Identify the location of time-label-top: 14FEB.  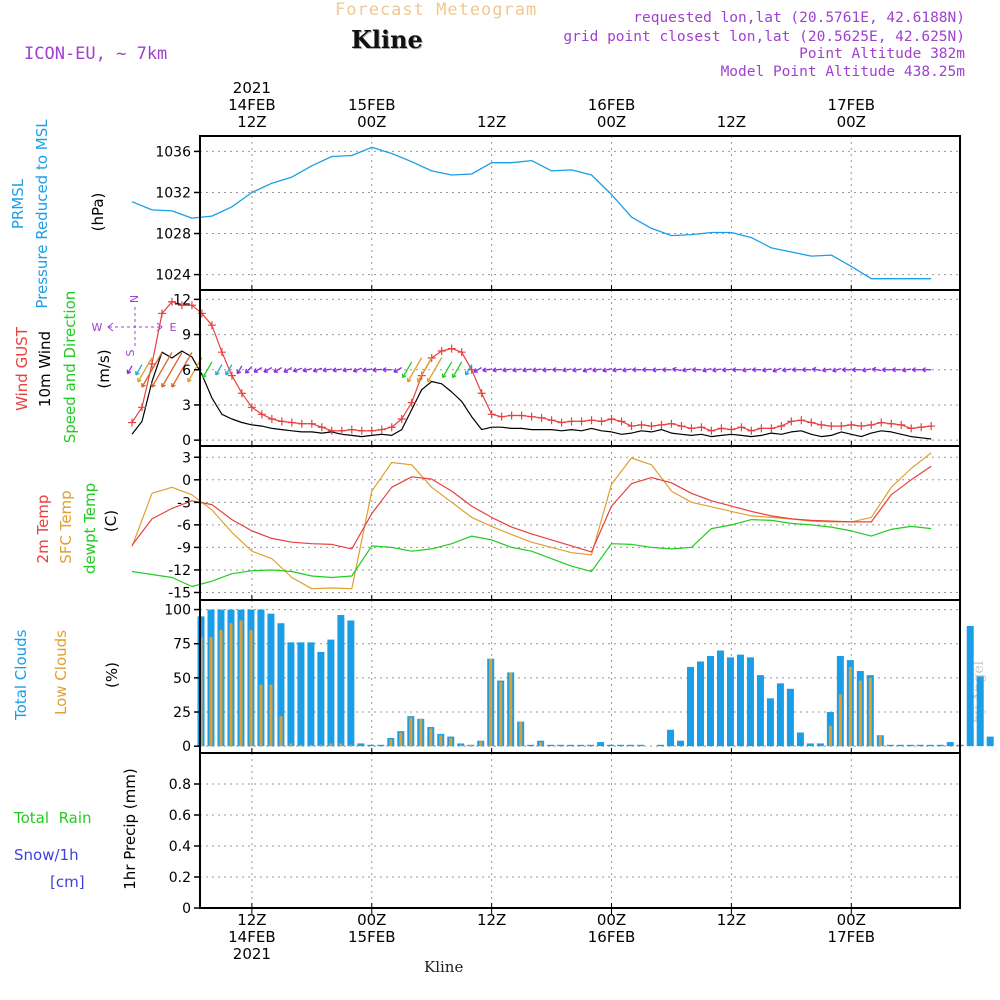
(251, 105).